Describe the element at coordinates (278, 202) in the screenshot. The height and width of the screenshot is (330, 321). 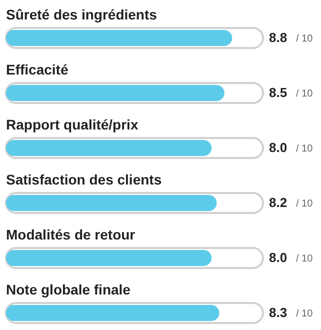
I see `data-label: 8.2` at that location.